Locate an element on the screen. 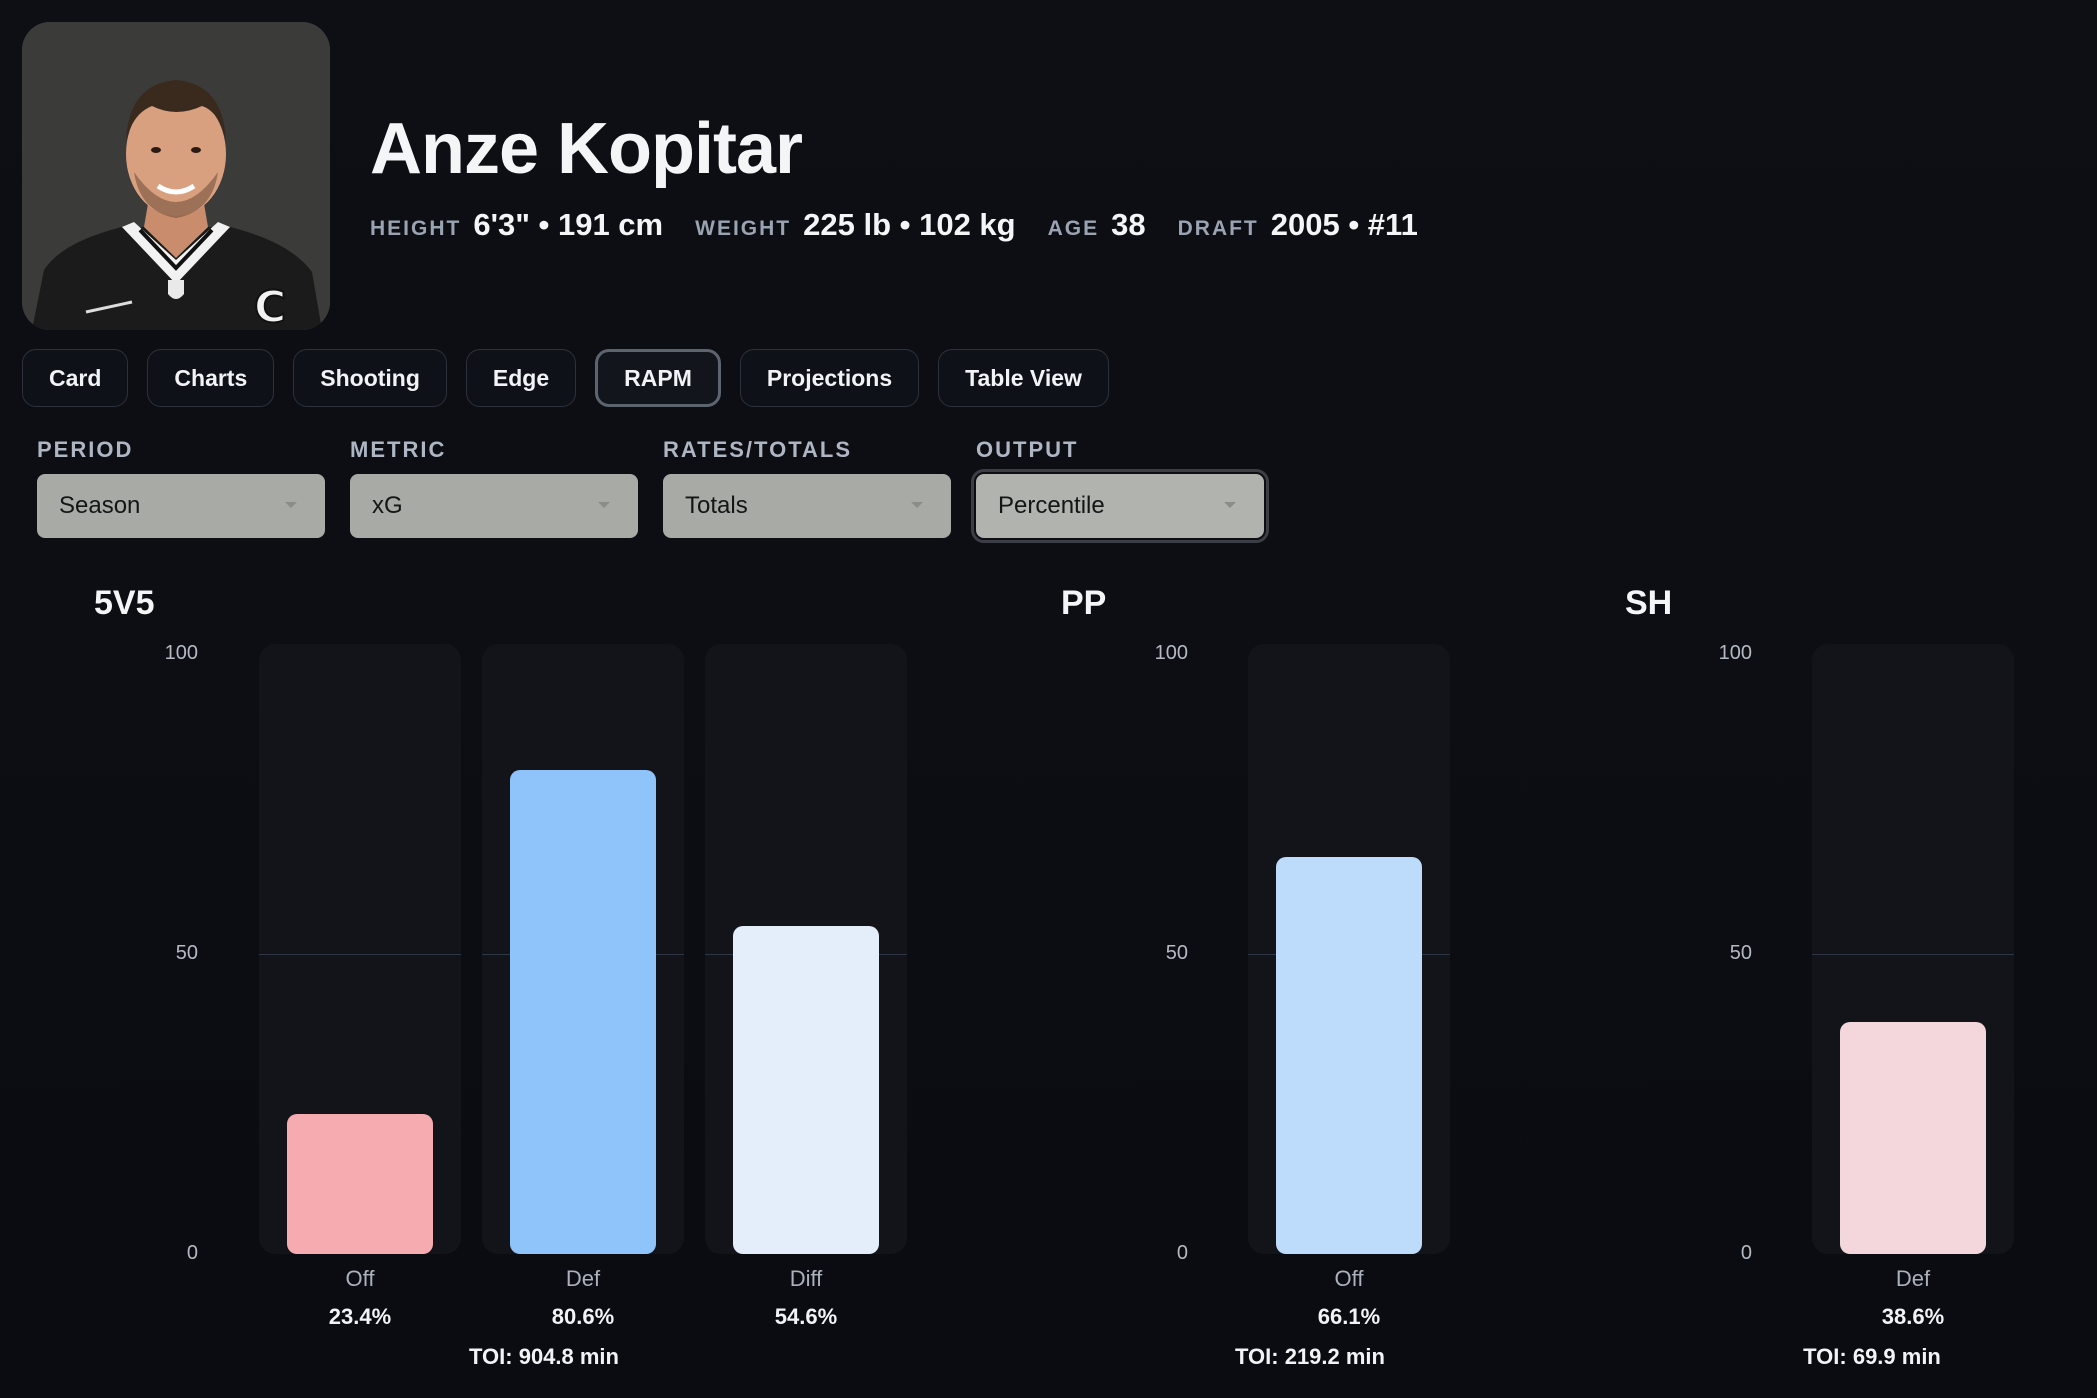 The image size is (2097, 1398). output-select: Percentile is located at coordinates (1120, 506).